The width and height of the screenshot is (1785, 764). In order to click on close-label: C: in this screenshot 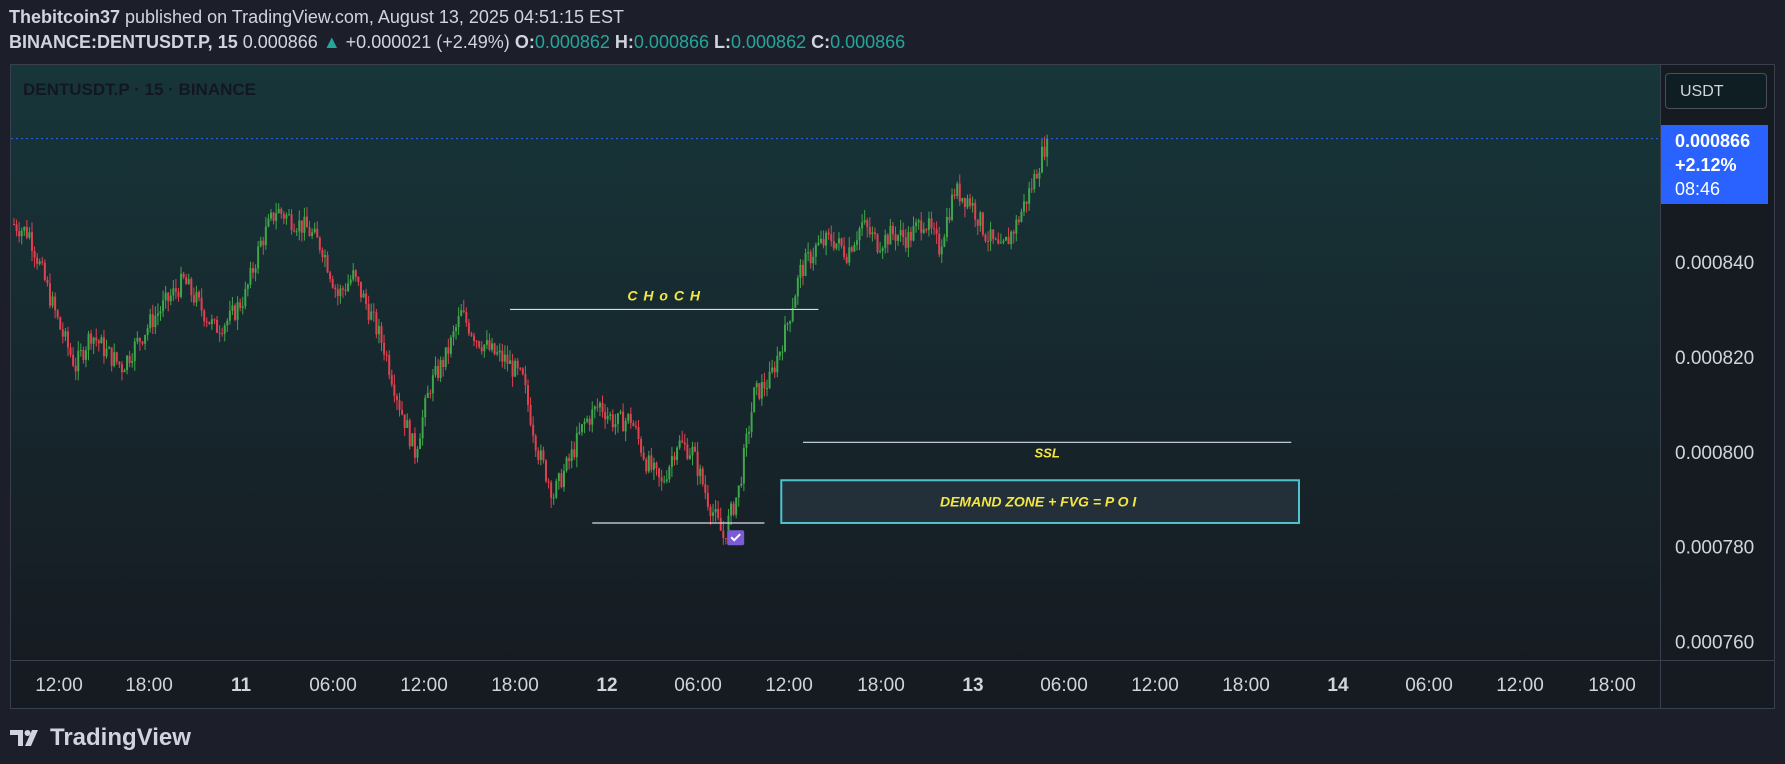, I will do `click(821, 42)`.